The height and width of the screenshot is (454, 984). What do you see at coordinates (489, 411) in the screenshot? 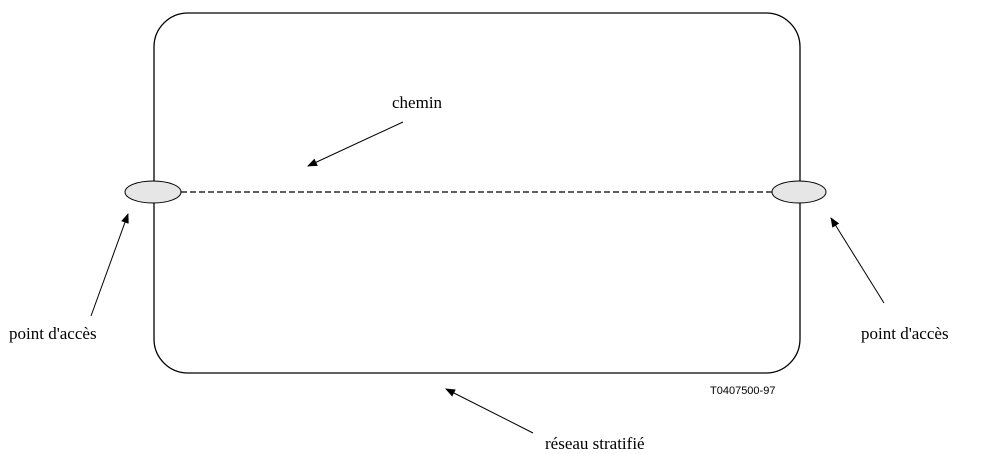
I see `network-arrow` at bounding box center [489, 411].